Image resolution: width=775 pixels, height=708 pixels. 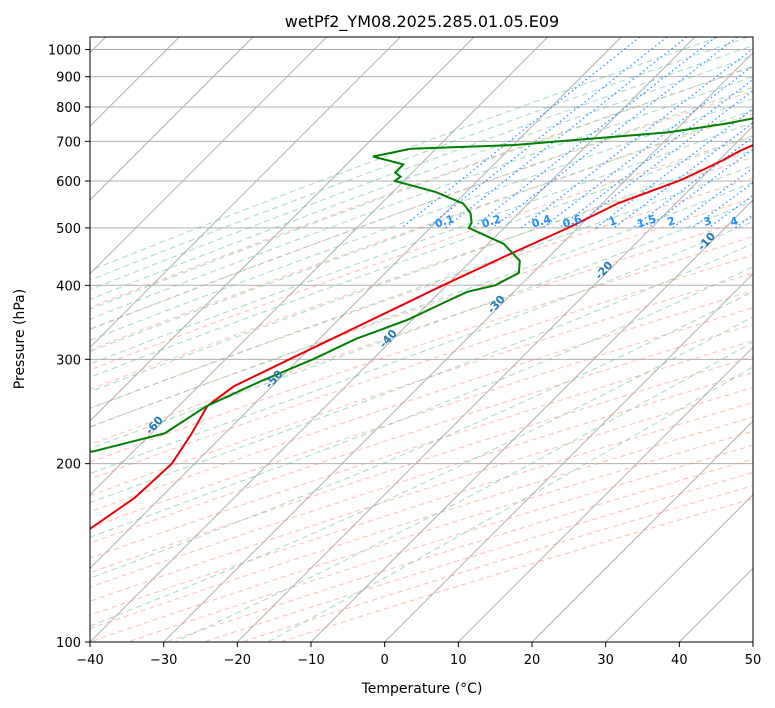 I want to click on dry-adiabat-label: -10, so click(x=706, y=241).